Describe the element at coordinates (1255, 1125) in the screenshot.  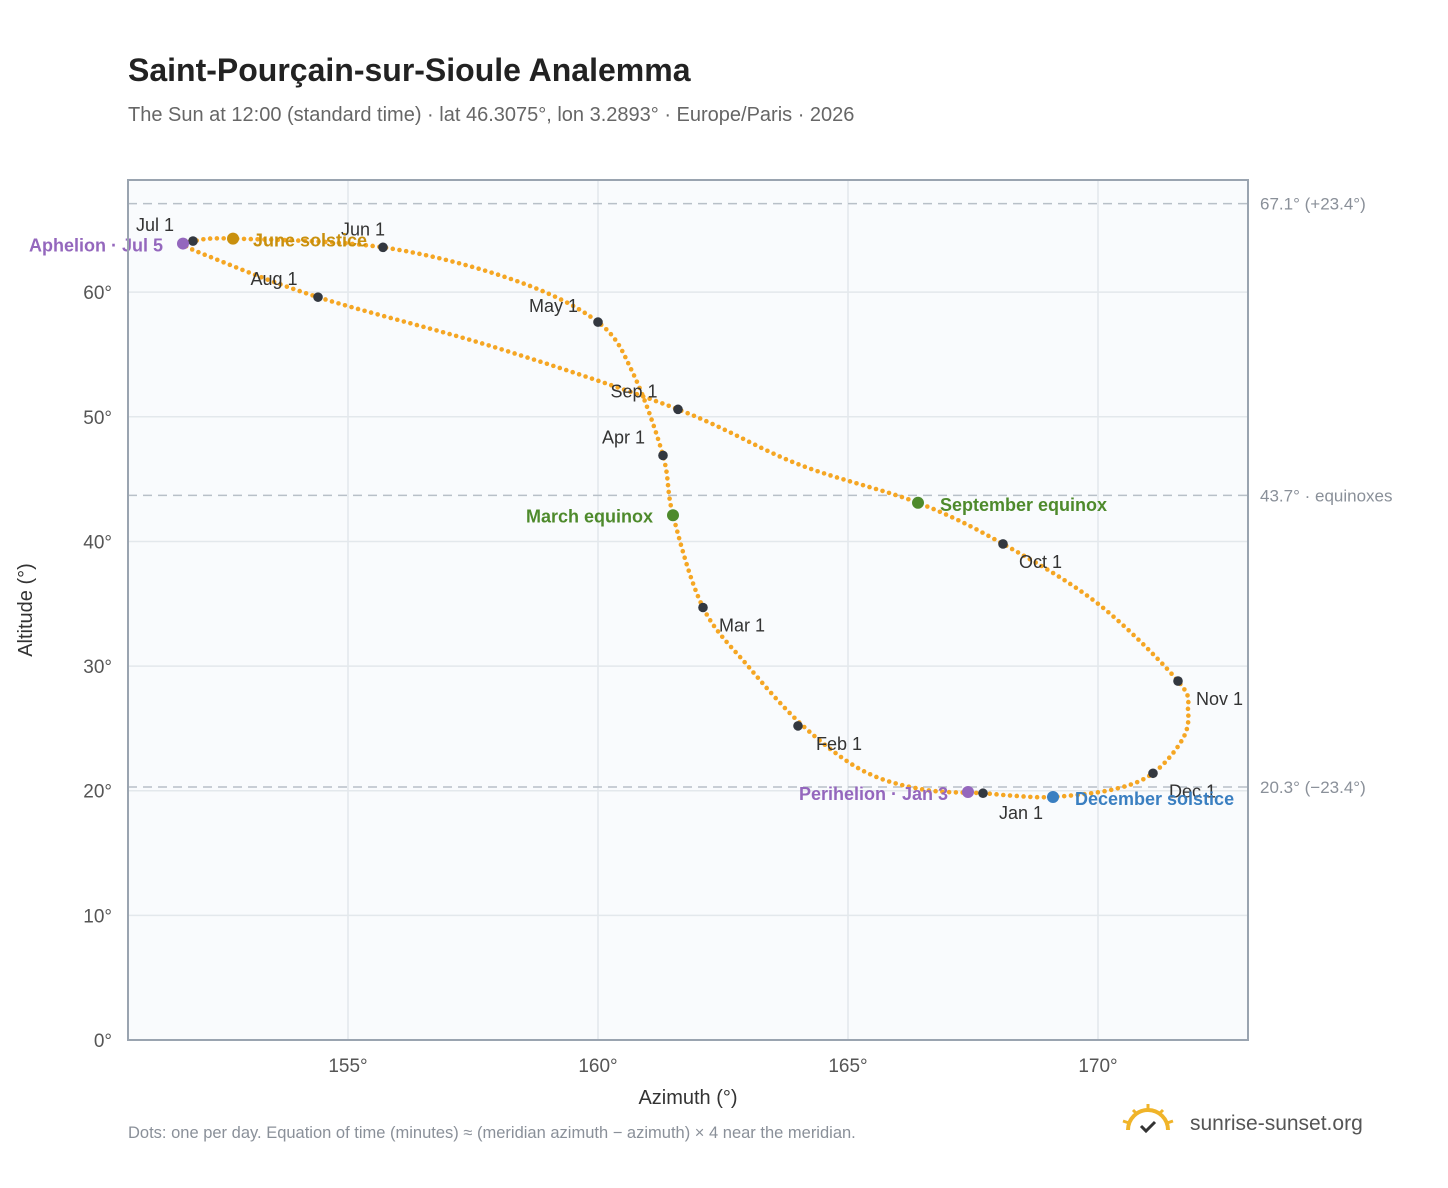
I see `brand: sunrise-sunset.org` at that location.